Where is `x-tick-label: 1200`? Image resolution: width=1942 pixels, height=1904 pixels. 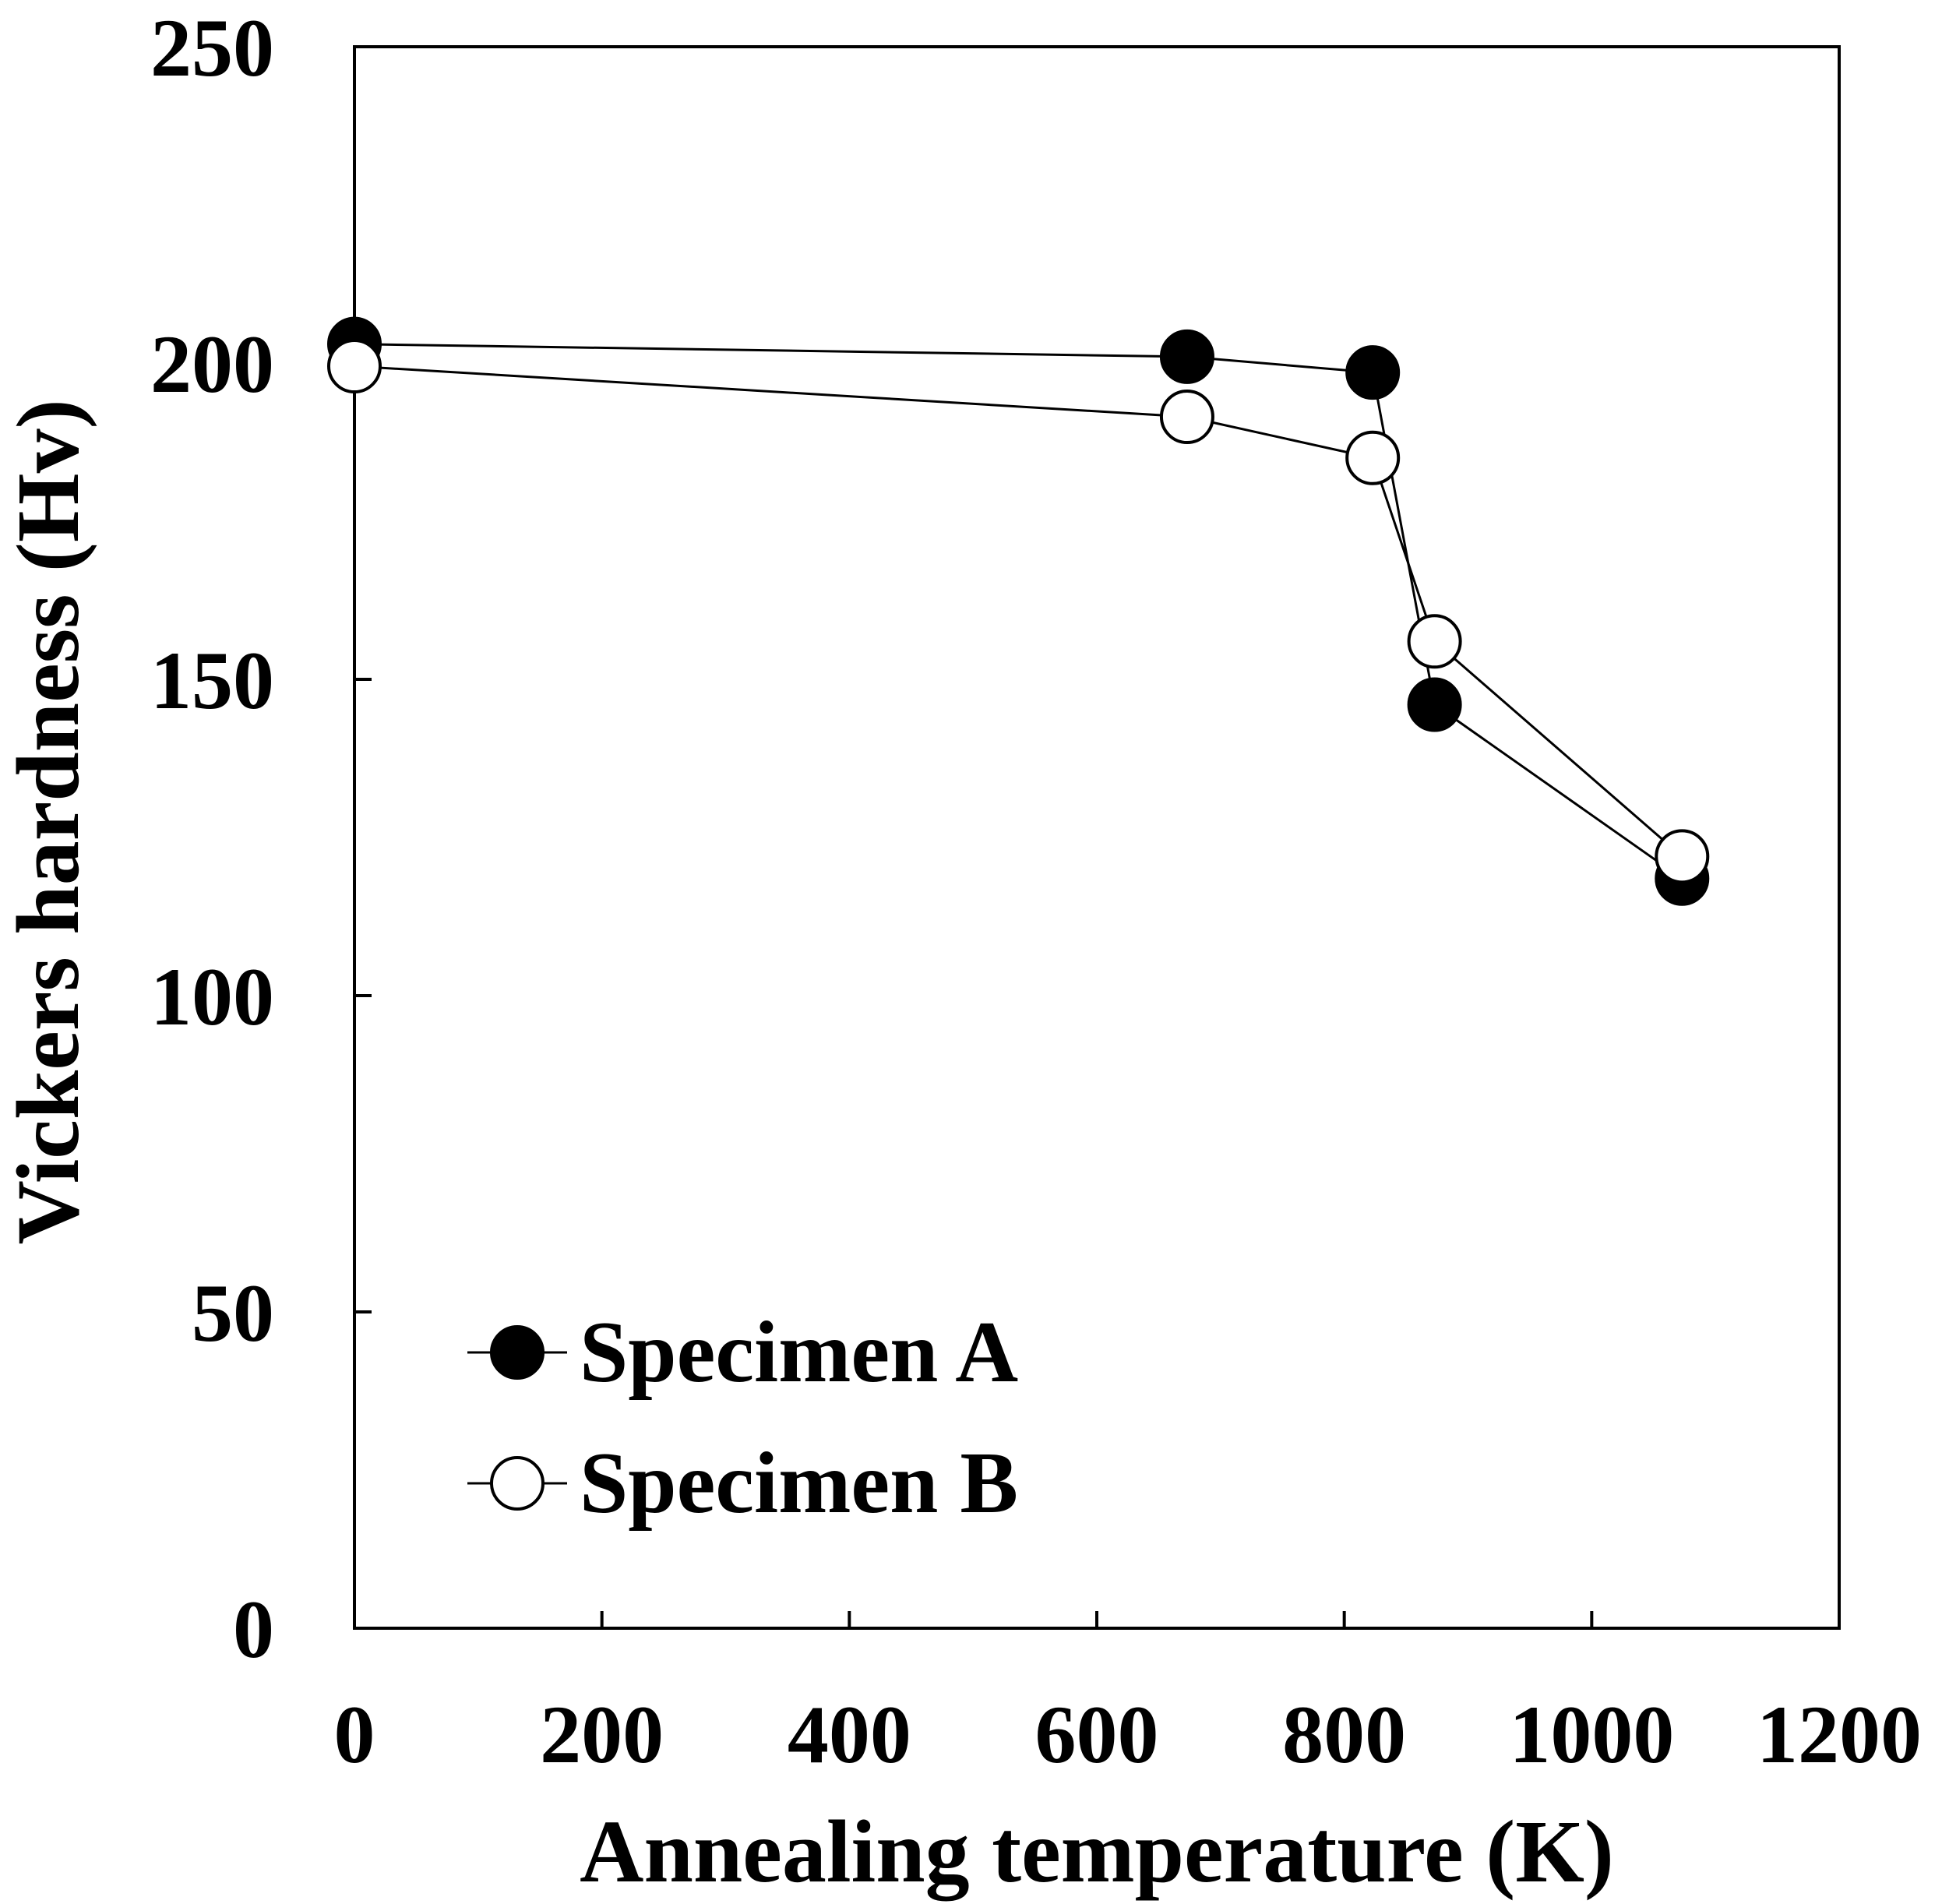
x-tick-label: 1200 is located at coordinates (1839, 1734).